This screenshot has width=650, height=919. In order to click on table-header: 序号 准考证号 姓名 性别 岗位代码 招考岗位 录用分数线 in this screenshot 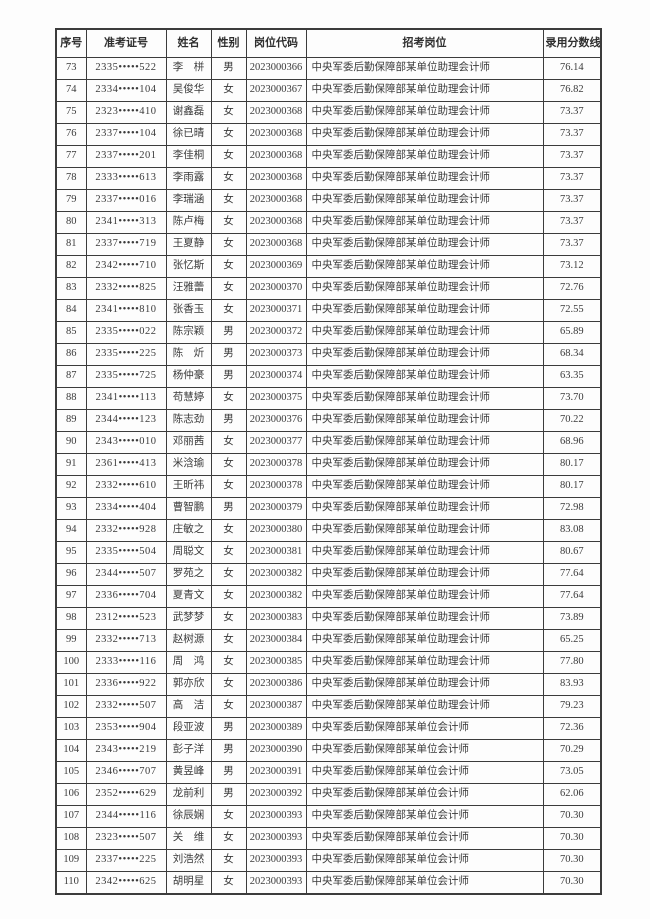, I will do `click(328, 43)`.